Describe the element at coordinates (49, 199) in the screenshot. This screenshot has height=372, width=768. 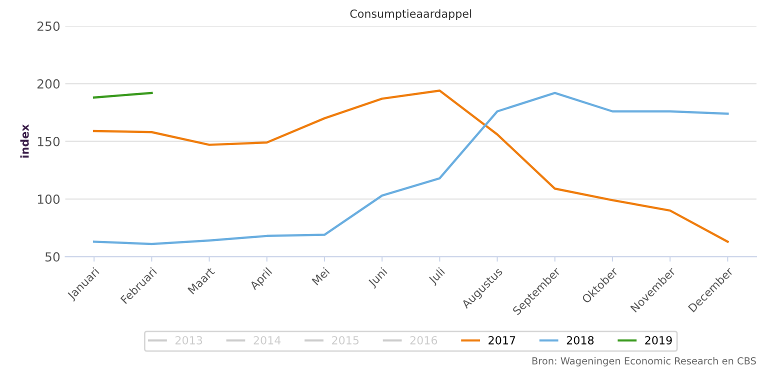
I see `y-tick-label: 100` at that location.